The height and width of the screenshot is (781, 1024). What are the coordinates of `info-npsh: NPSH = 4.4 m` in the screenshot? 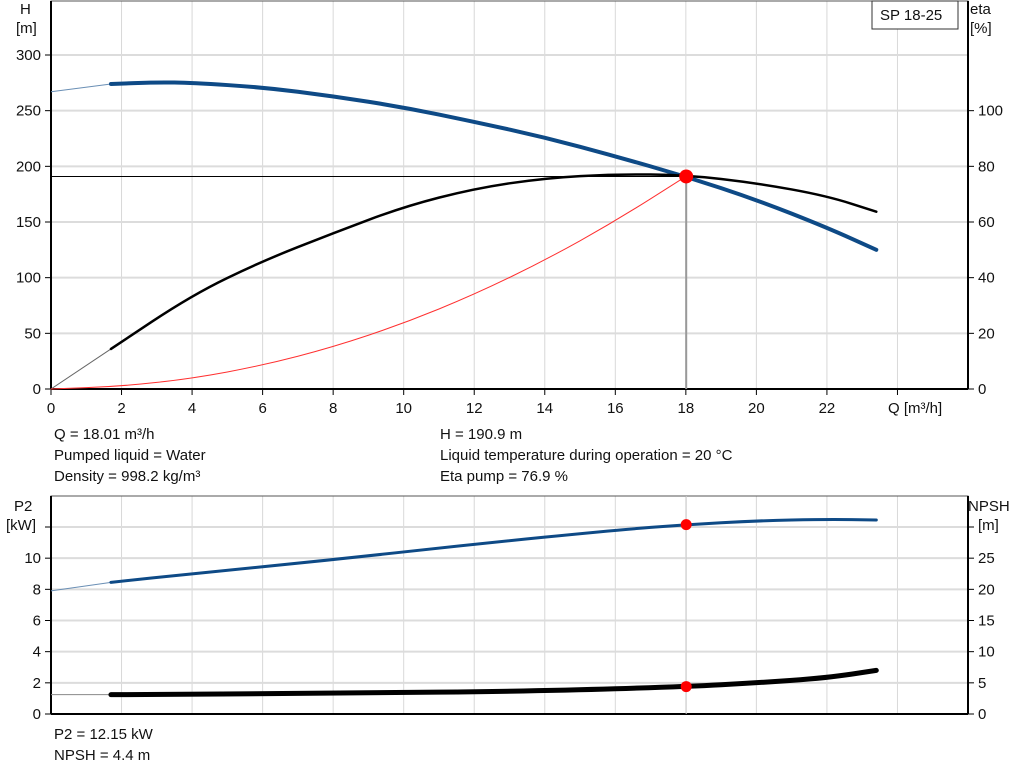 It's located at (102, 755).